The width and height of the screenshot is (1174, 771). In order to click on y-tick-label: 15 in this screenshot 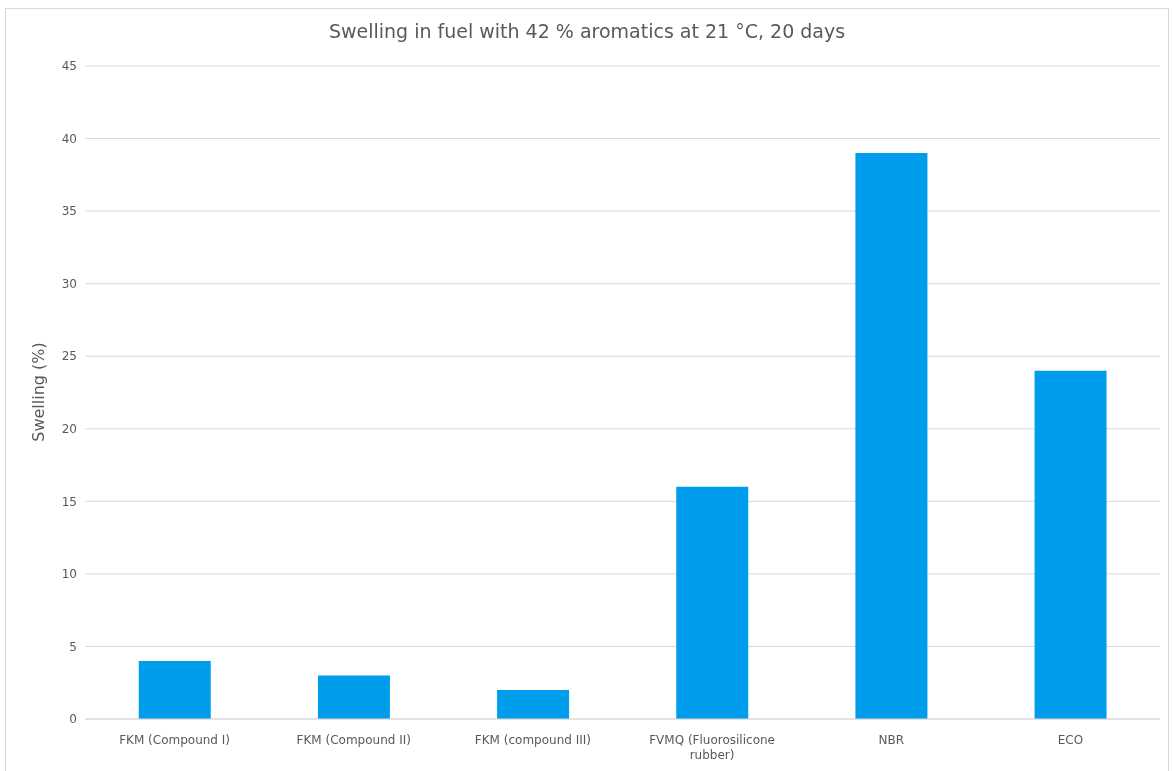, I will do `click(69, 501)`.